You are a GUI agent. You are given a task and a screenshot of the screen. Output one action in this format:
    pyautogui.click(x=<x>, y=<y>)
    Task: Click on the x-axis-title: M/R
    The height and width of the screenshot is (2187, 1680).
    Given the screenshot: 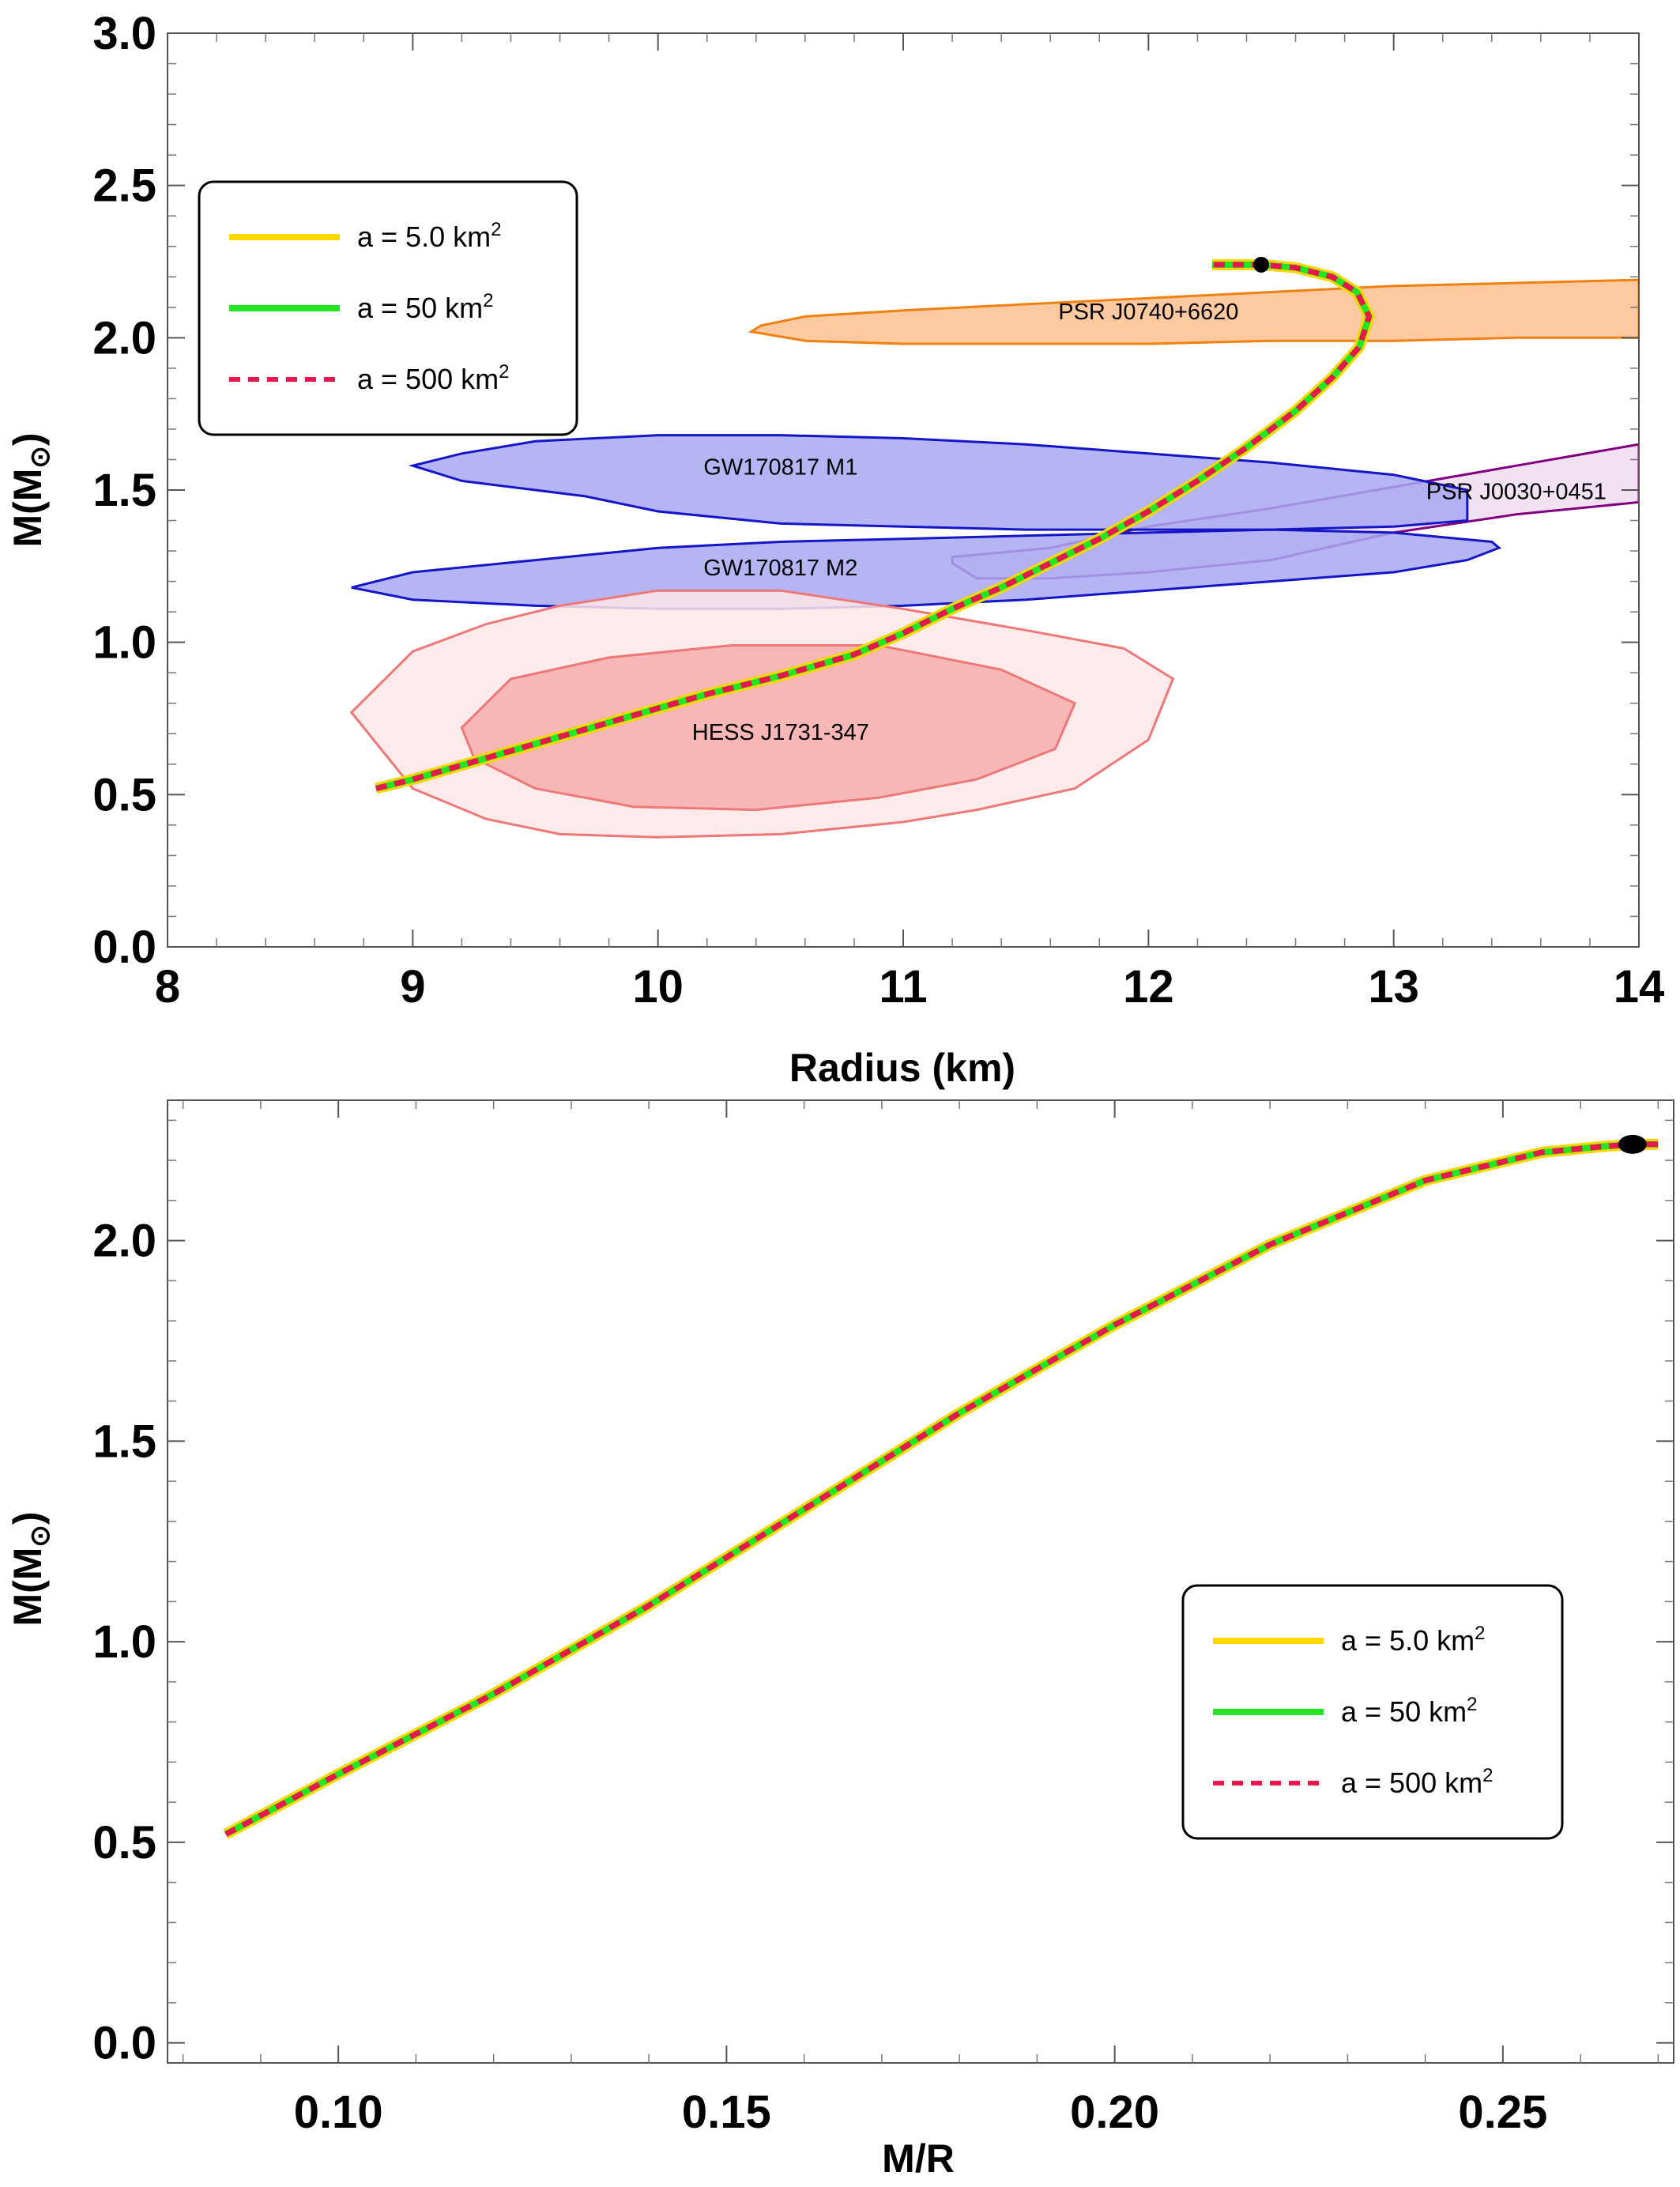 What is the action you would take?
    pyautogui.click(x=919, y=2158)
    